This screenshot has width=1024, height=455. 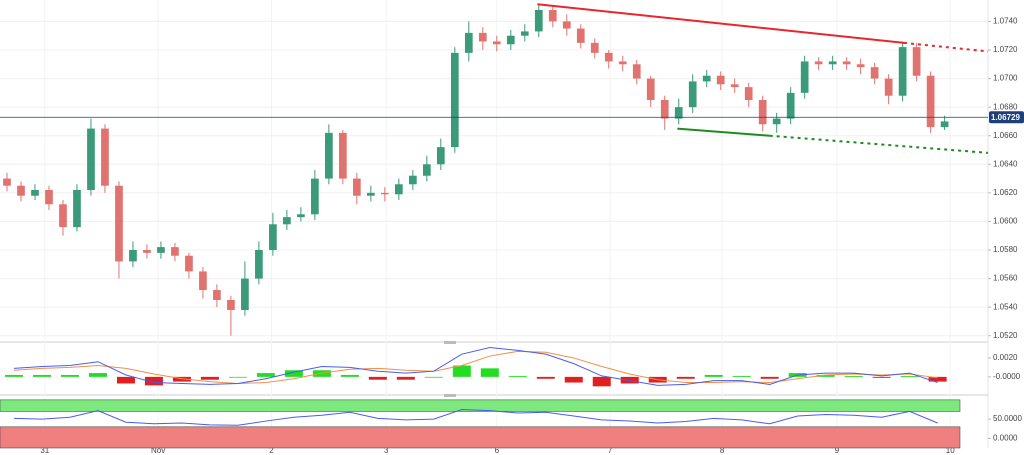 What do you see at coordinates (1005, 21) in the screenshot?
I see `y-tick-label: 1.0740` at bounding box center [1005, 21].